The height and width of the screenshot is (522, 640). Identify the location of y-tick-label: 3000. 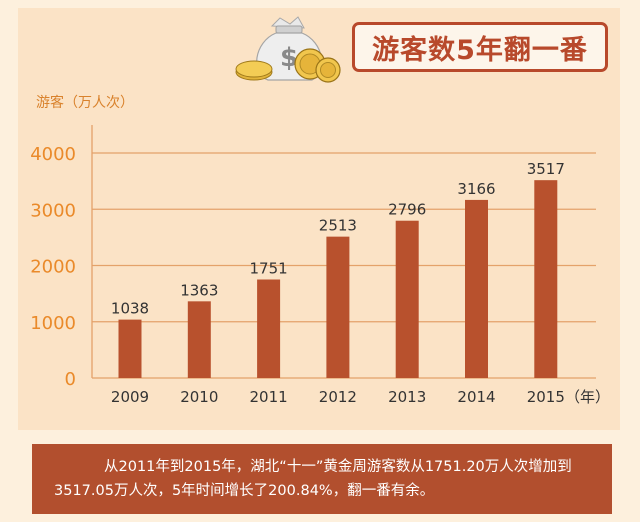
(53, 210).